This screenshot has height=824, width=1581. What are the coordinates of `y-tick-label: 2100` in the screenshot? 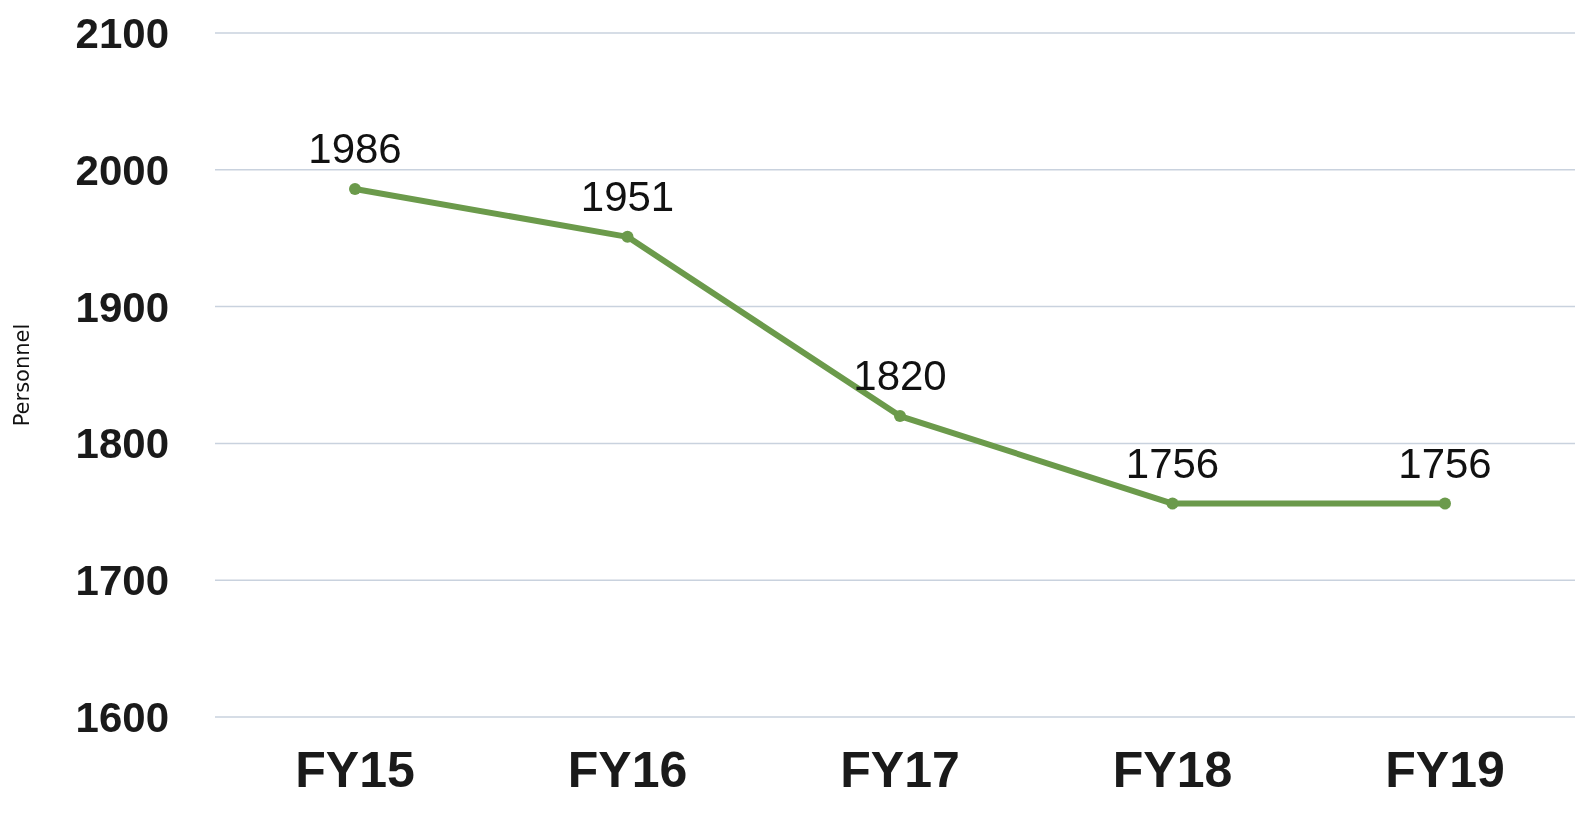 It's located at (122, 33).